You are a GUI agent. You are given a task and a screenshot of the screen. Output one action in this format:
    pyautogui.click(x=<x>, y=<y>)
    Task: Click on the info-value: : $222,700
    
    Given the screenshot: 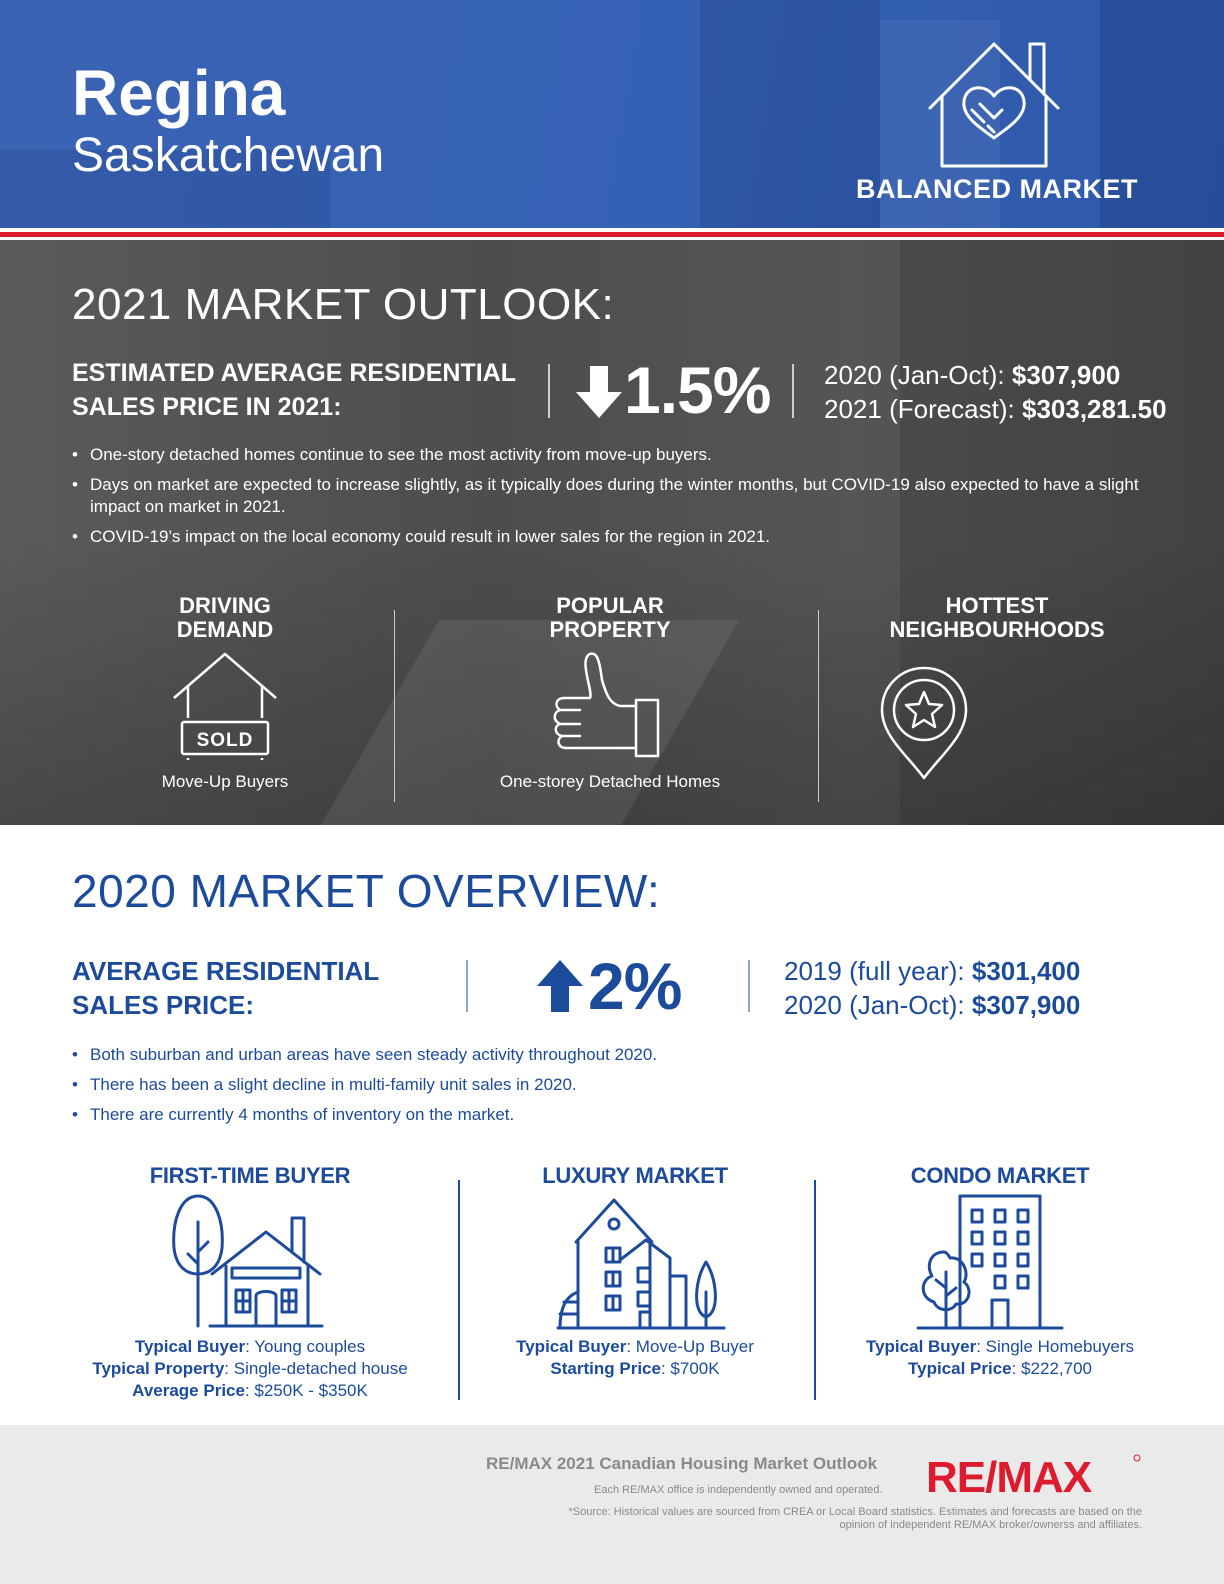 What is the action you would take?
    pyautogui.click(x=1051, y=1368)
    